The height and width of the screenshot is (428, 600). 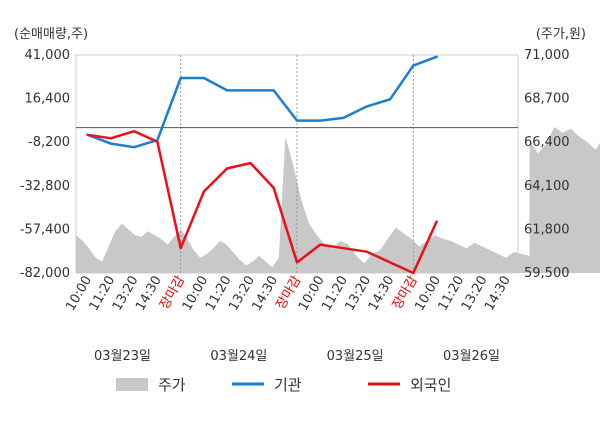 I want to click on left-tick-label: -82,000, so click(x=45, y=273).